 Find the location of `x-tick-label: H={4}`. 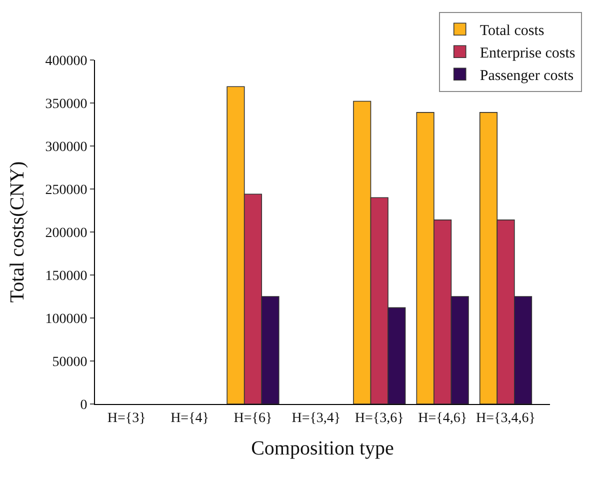

x-tick-label: H={4} is located at coordinates (190, 418).